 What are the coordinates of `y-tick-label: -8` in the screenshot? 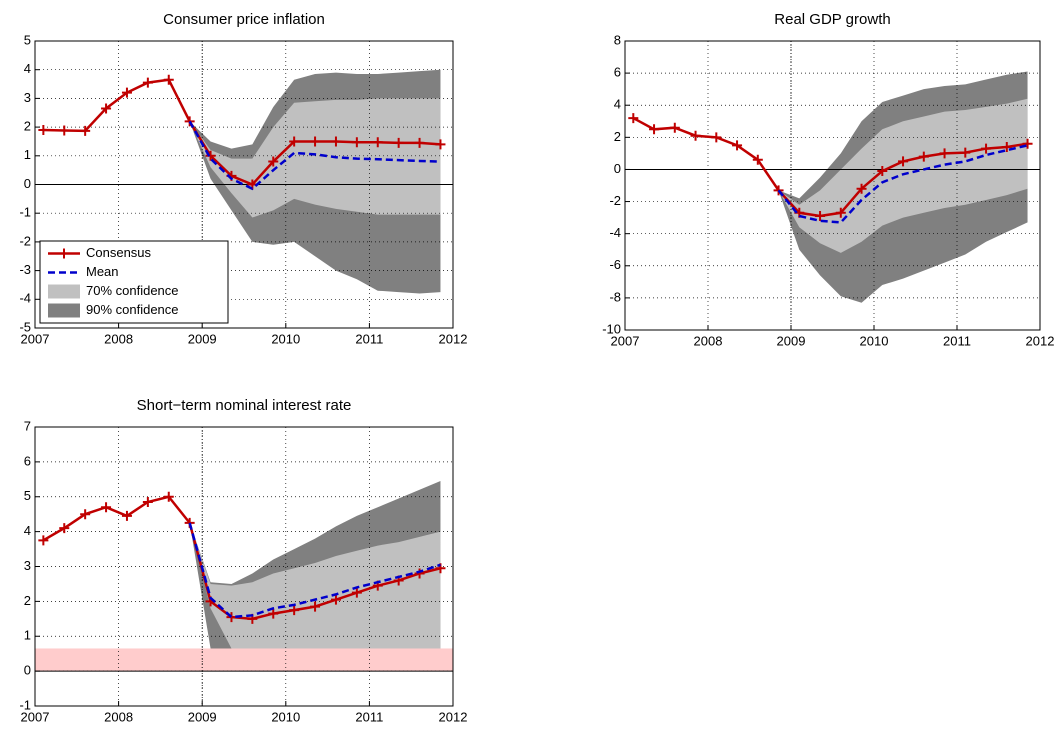 It's located at (615, 296).